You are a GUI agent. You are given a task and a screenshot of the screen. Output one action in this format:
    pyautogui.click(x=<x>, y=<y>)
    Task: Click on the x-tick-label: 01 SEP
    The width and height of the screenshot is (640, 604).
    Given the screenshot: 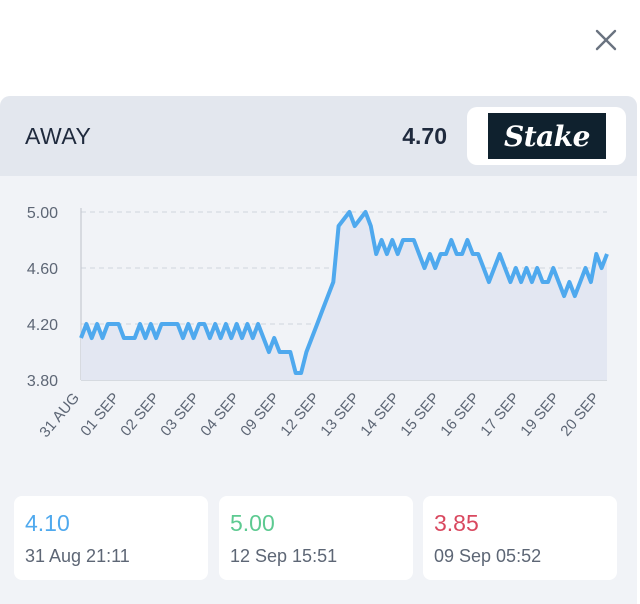 What is the action you would take?
    pyautogui.click(x=100, y=415)
    